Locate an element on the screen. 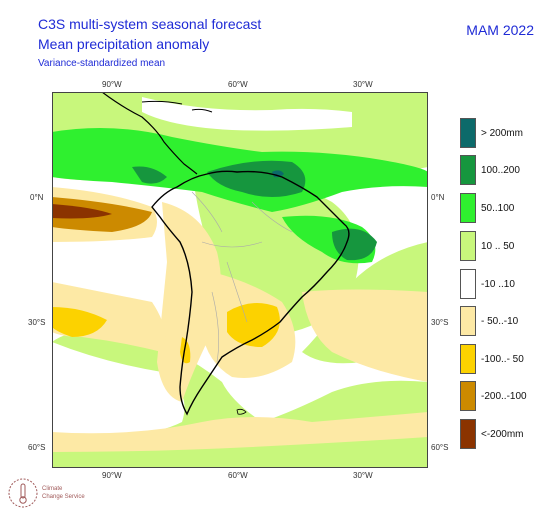  legend-label-9: <-200mm is located at coordinates (502, 434).